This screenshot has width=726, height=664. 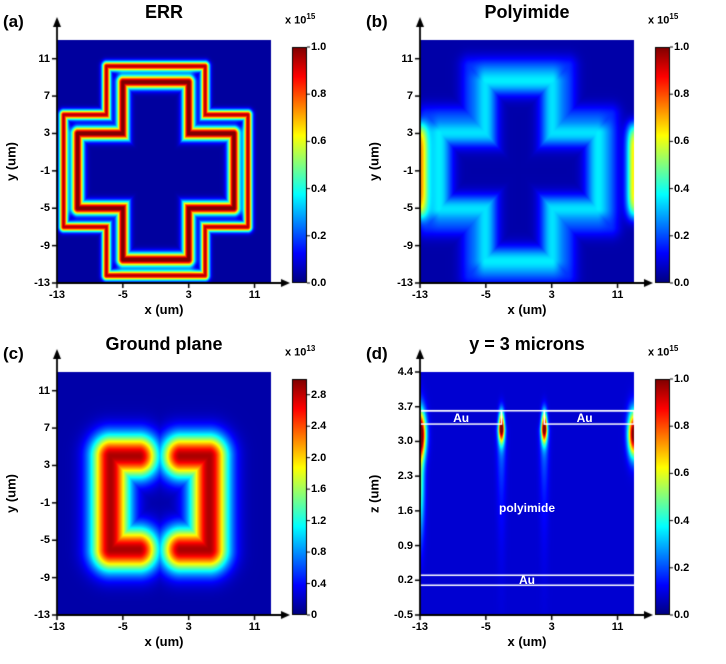 What do you see at coordinates (374, 493) in the screenshot?
I see `z-axis-label: z (um)` at bounding box center [374, 493].